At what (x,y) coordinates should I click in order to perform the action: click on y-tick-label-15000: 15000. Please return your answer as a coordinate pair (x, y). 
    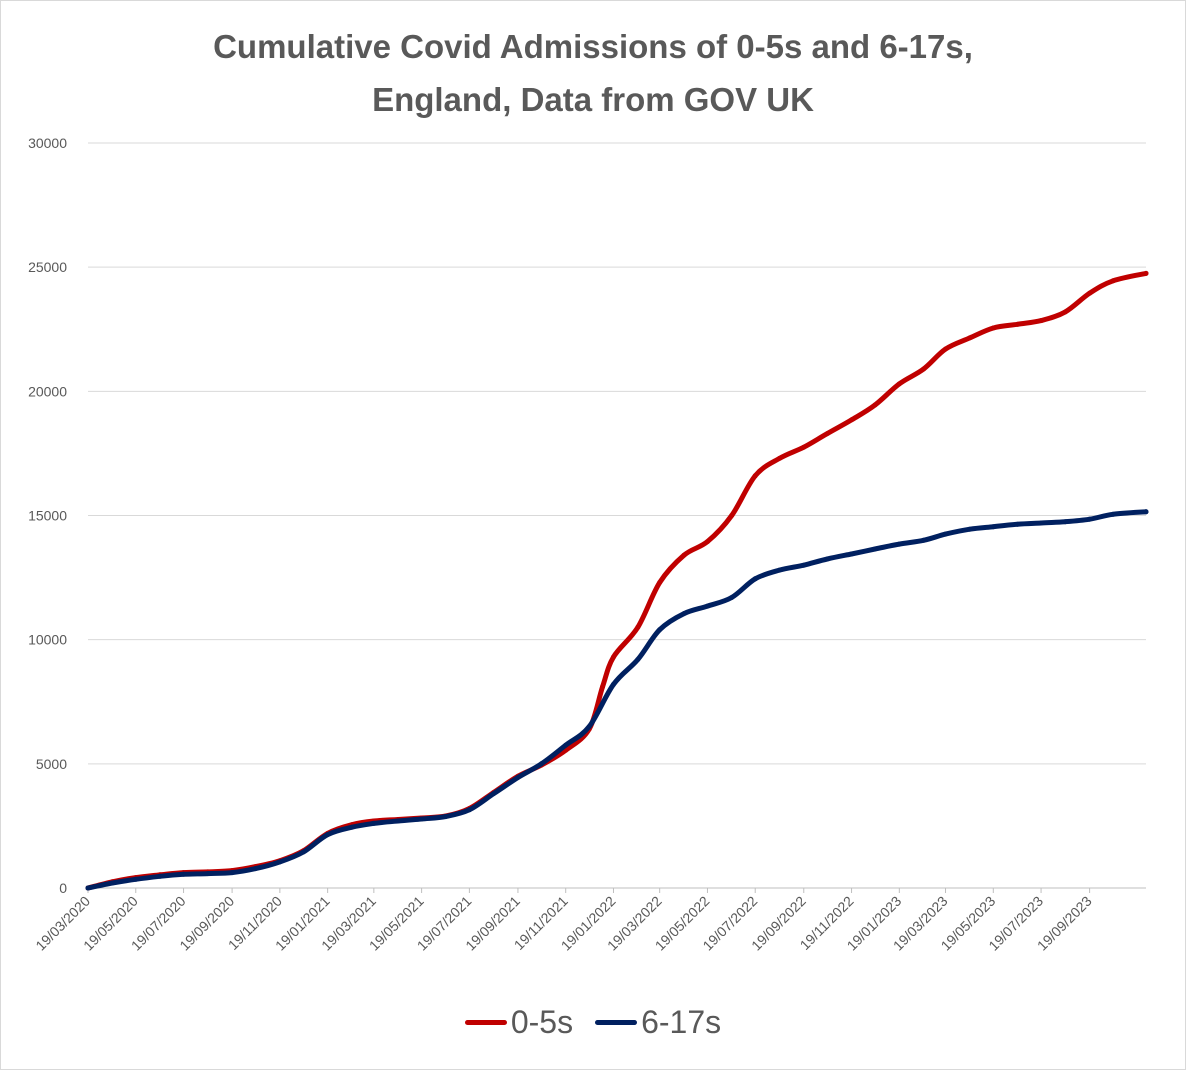
    Looking at the image, I should click on (47, 516).